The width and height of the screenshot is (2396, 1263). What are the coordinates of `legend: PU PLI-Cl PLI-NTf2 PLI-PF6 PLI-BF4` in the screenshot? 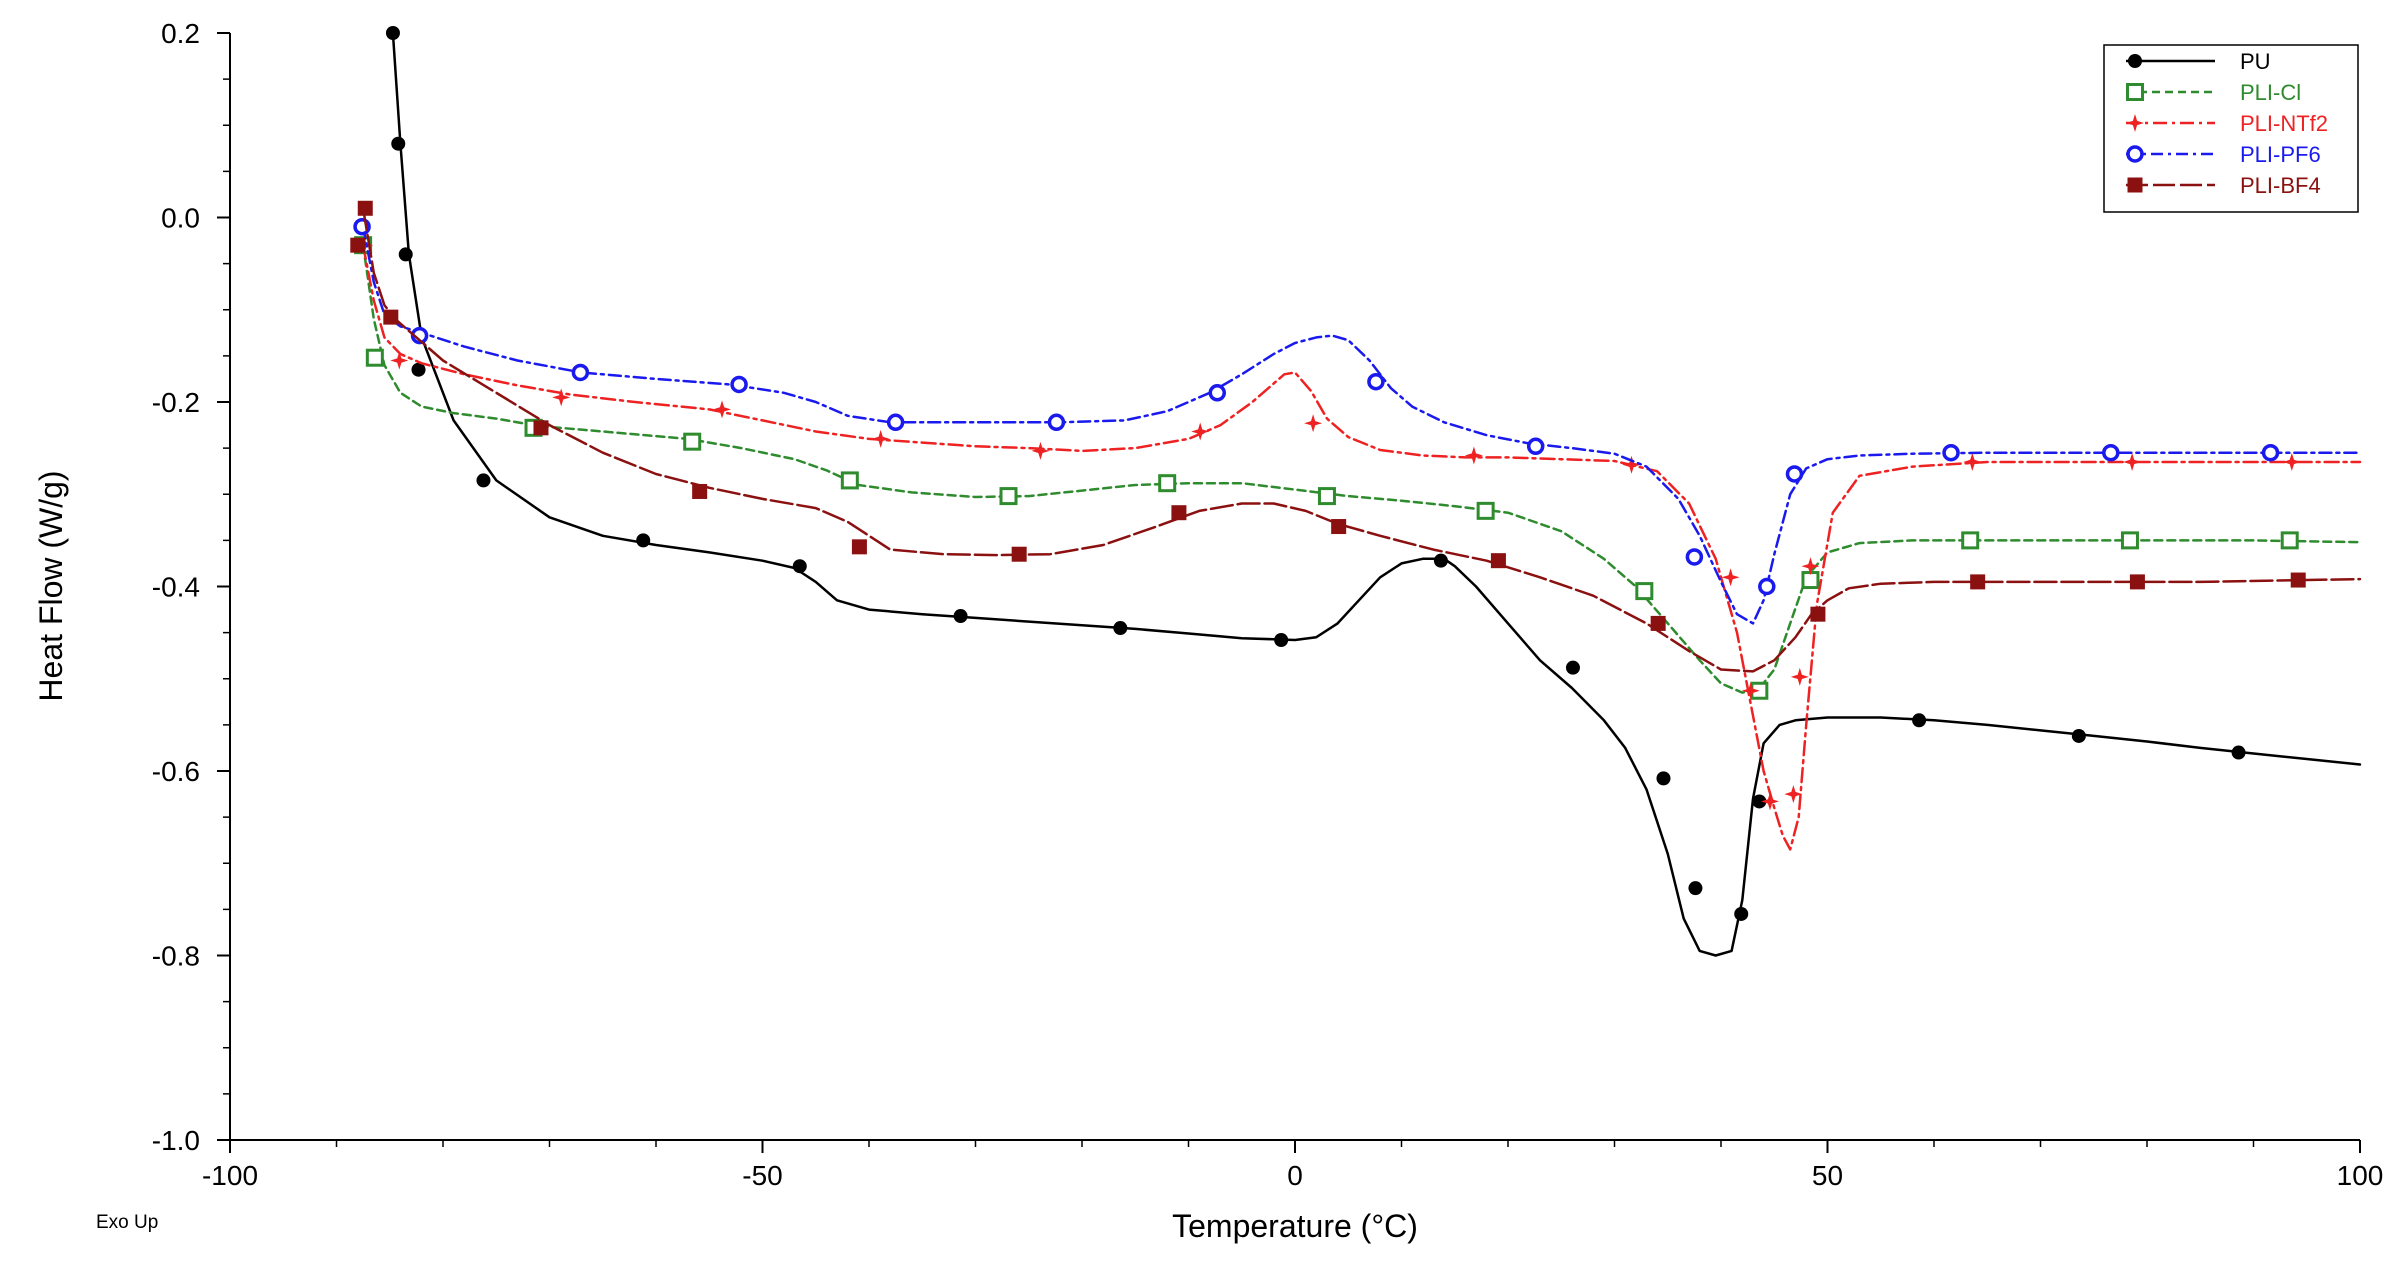 It's located at (2231, 128).